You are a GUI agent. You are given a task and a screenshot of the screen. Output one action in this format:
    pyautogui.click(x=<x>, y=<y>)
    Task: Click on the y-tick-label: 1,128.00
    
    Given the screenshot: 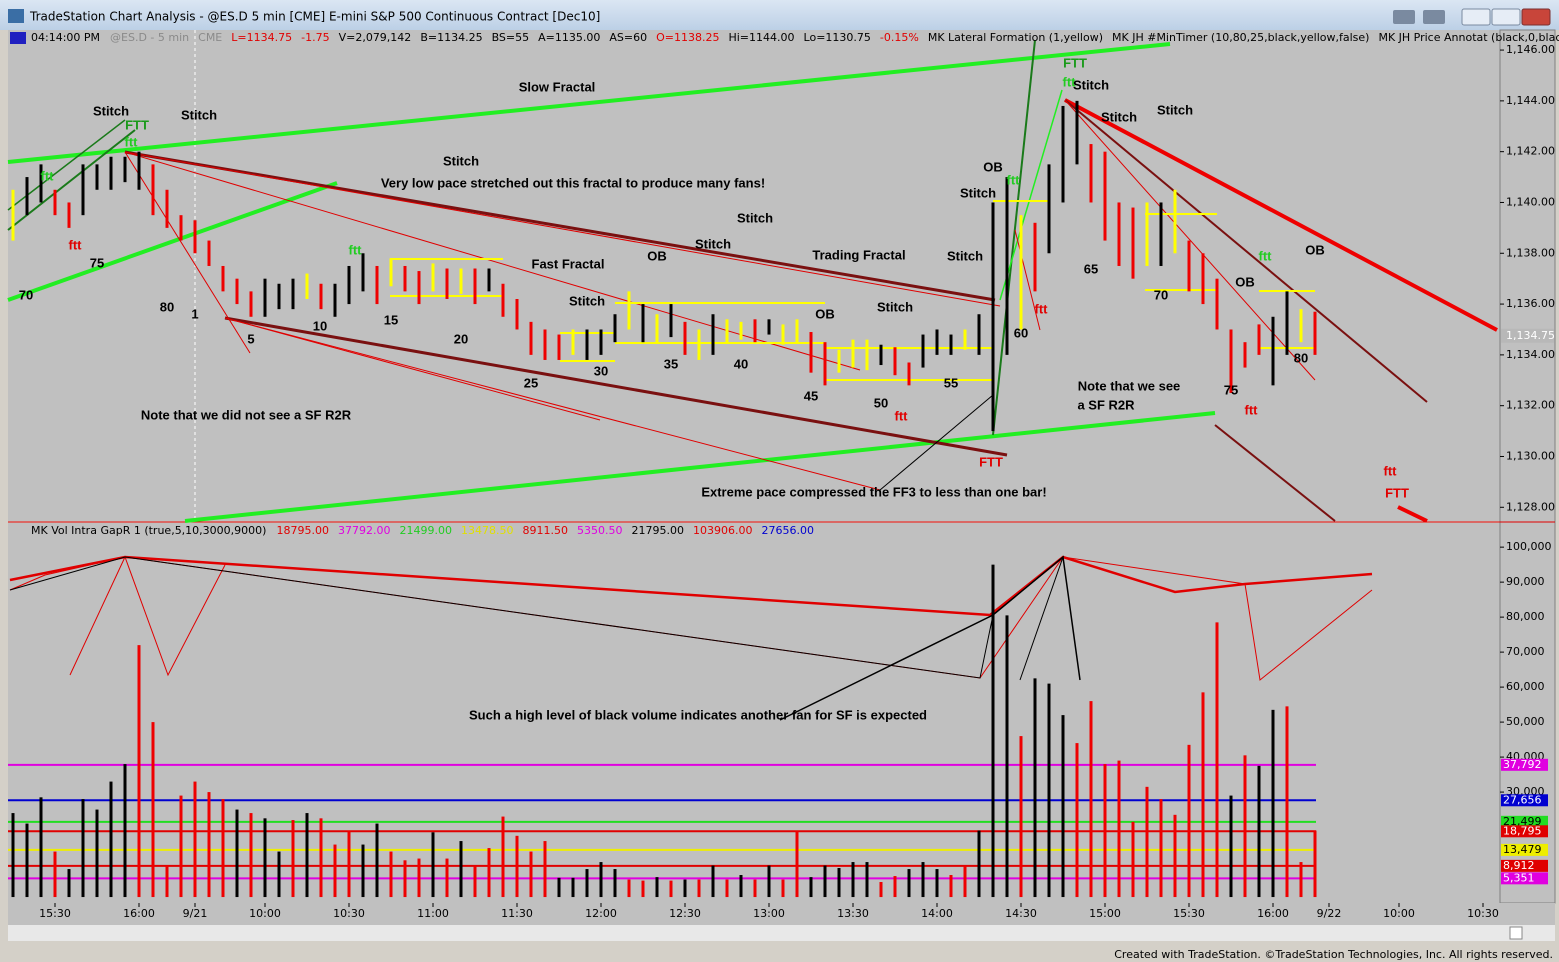 What is the action you would take?
    pyautogui.click(x=1530, y=506)
    